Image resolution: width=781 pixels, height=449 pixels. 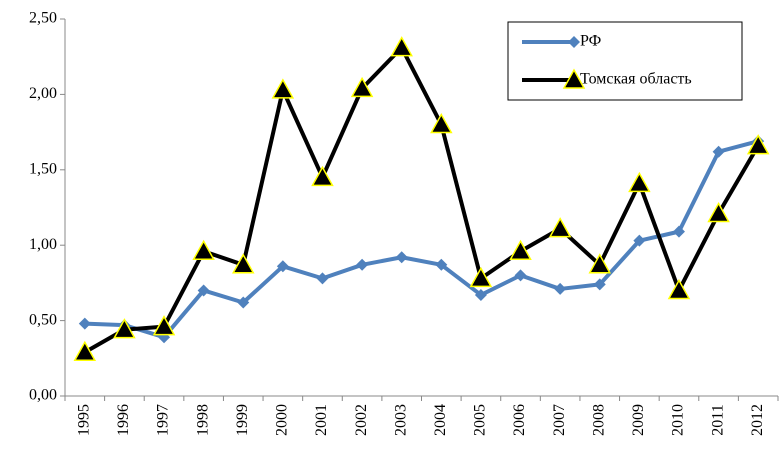 I want to click on legend-label: РФ, so click(x=590, y=41).